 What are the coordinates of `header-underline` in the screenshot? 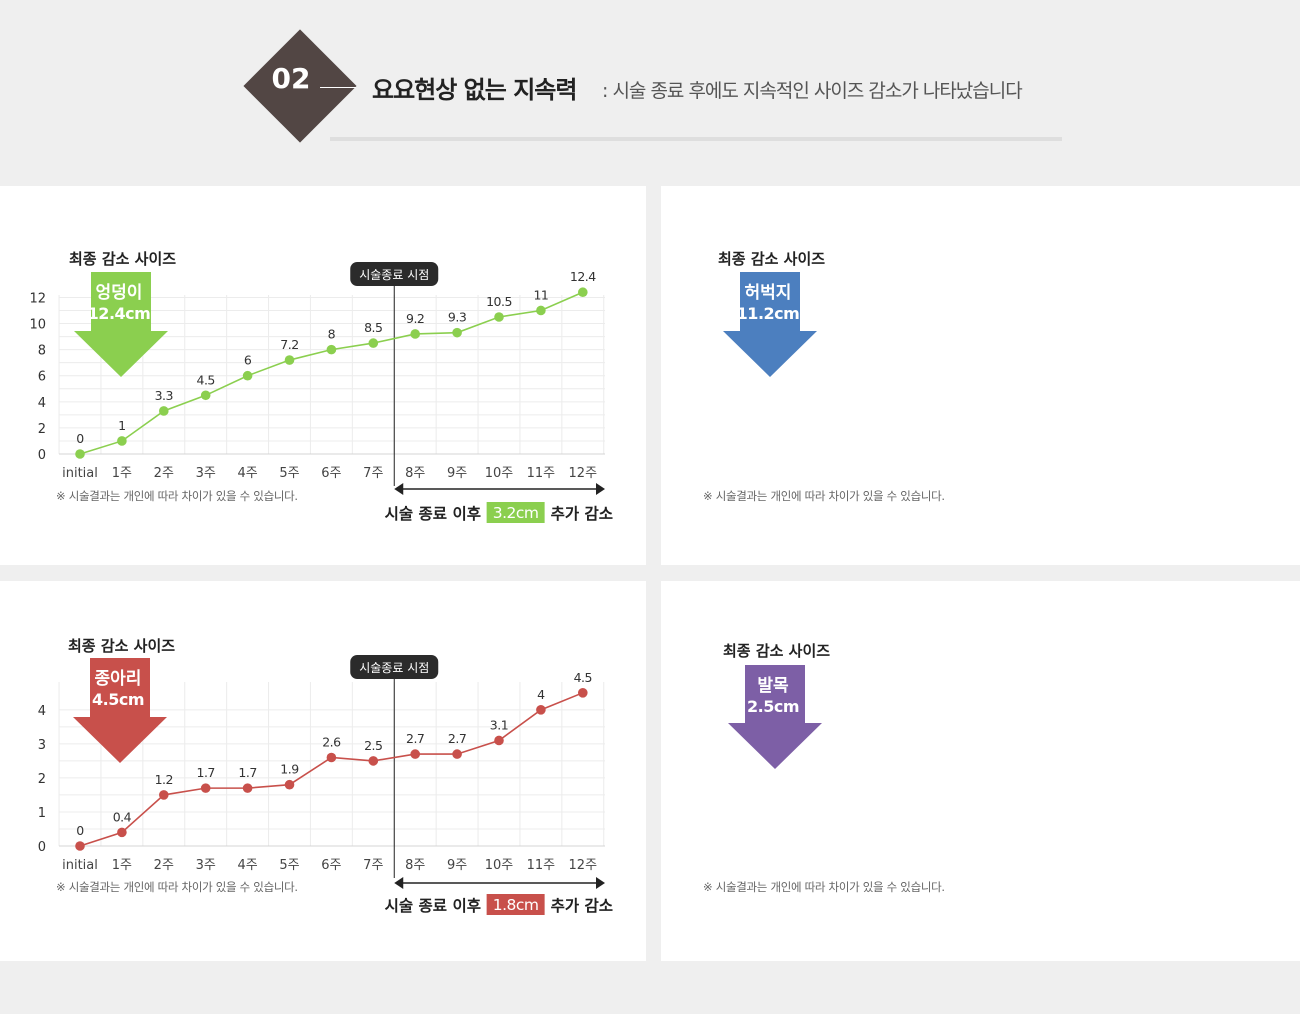 It's located at (696, 139).